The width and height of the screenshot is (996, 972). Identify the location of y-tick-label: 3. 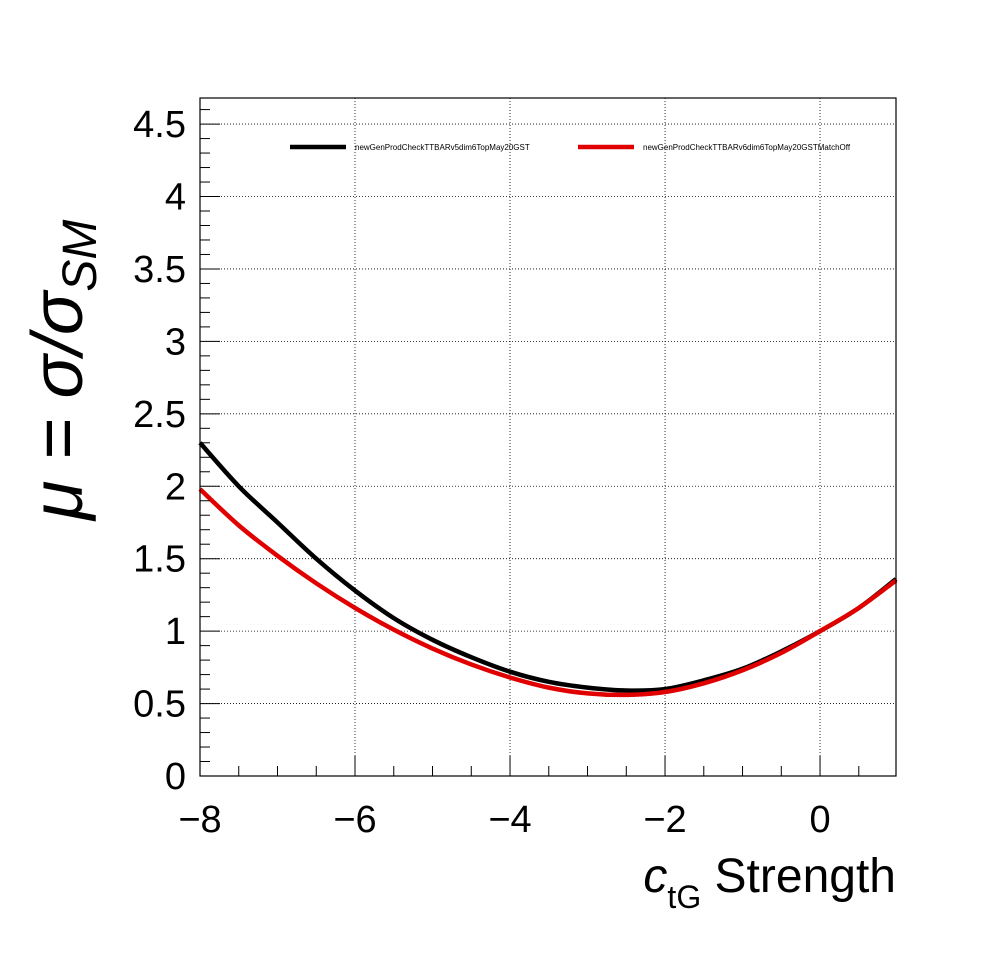
(175, 342).